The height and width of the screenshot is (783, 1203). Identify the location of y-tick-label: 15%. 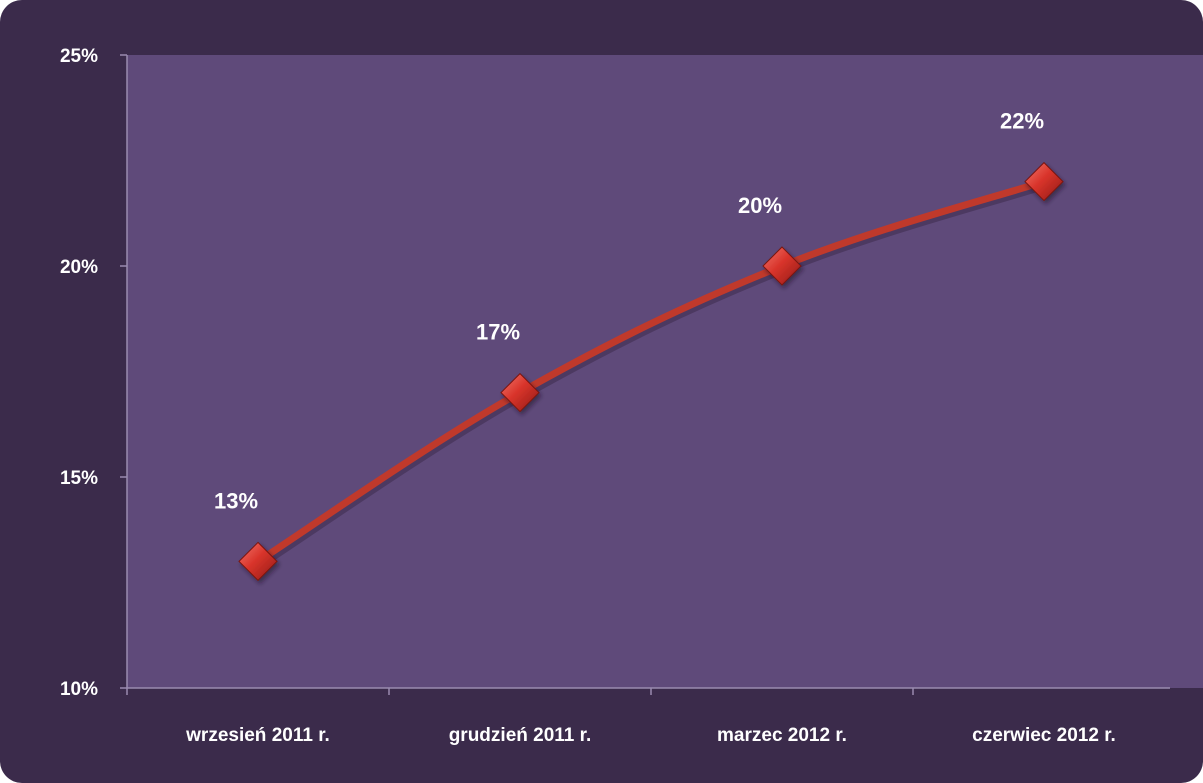
(79, 478).